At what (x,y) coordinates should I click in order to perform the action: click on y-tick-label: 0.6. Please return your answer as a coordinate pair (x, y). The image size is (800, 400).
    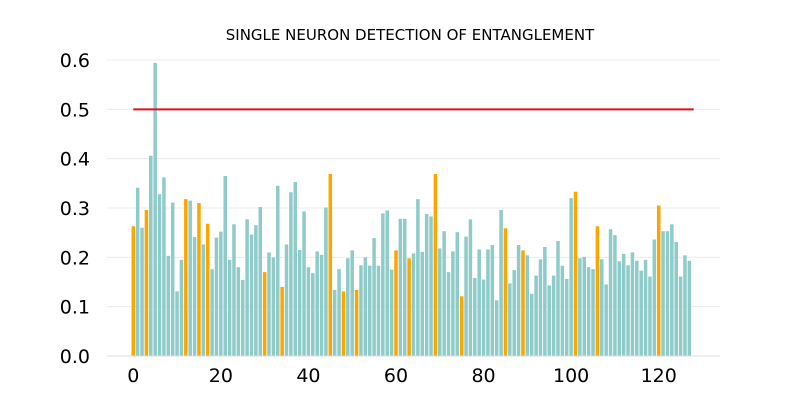
    Looking at the image, I should click on (75, 61).